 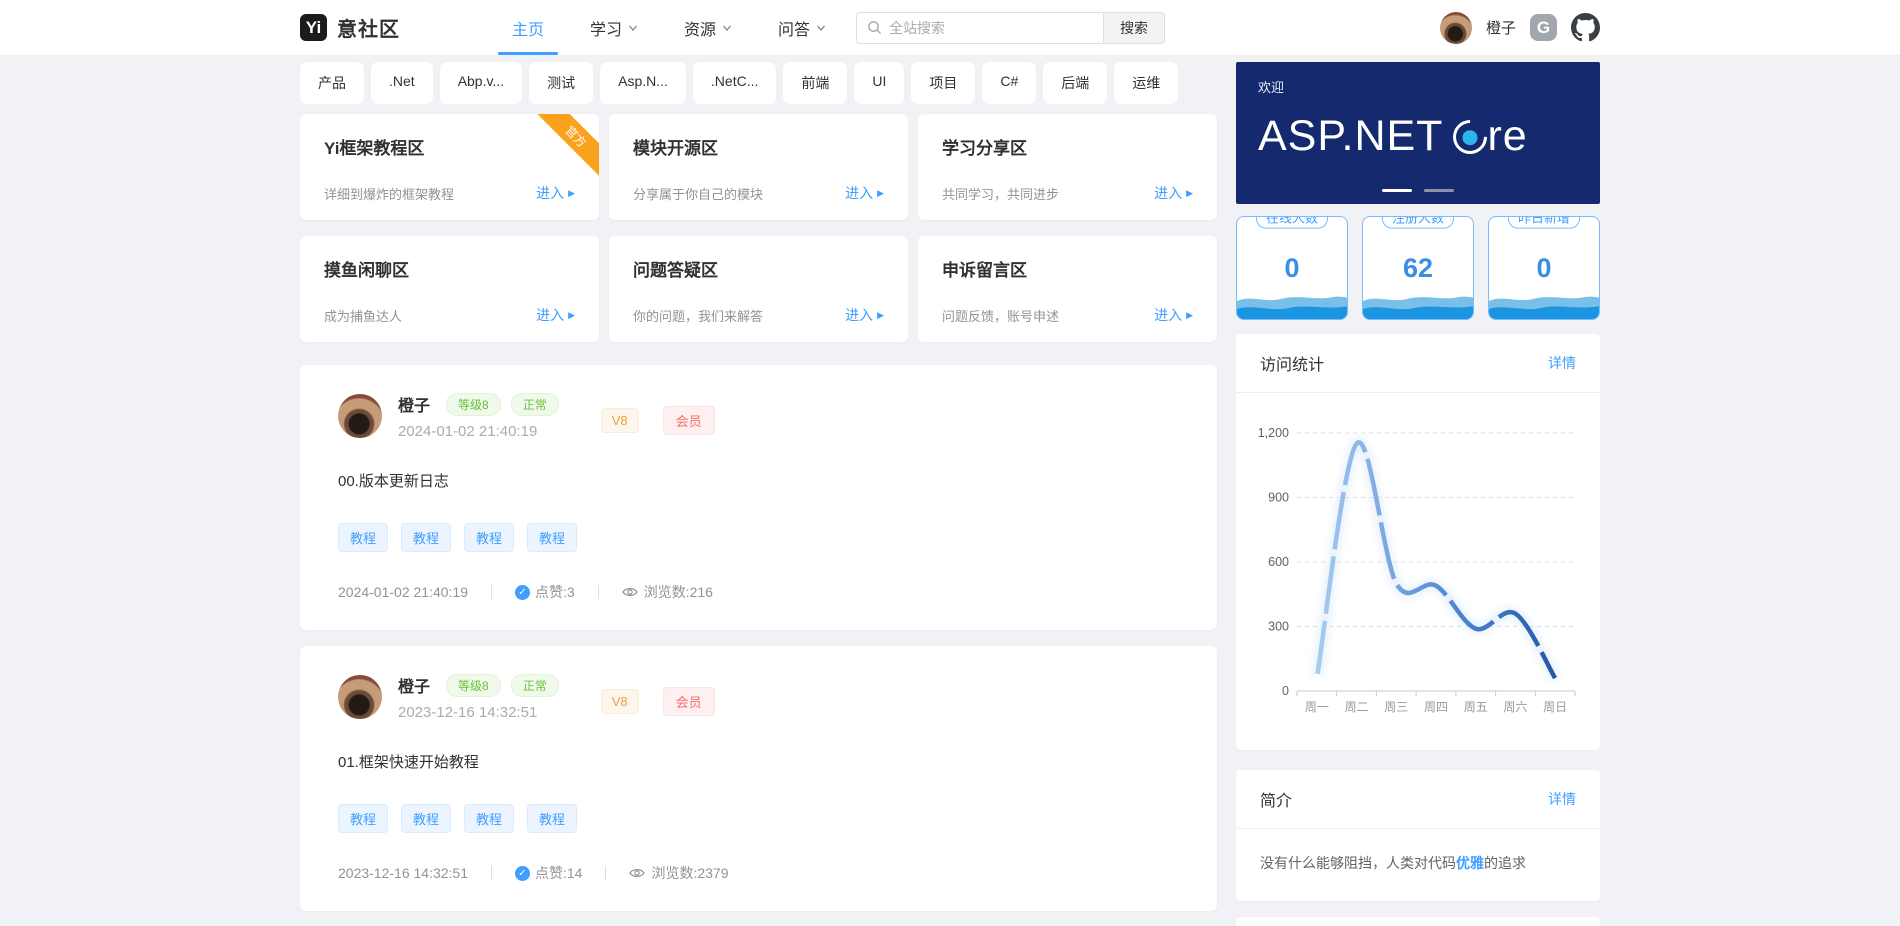 I want to click on search-input, so click(x=991, y=27).